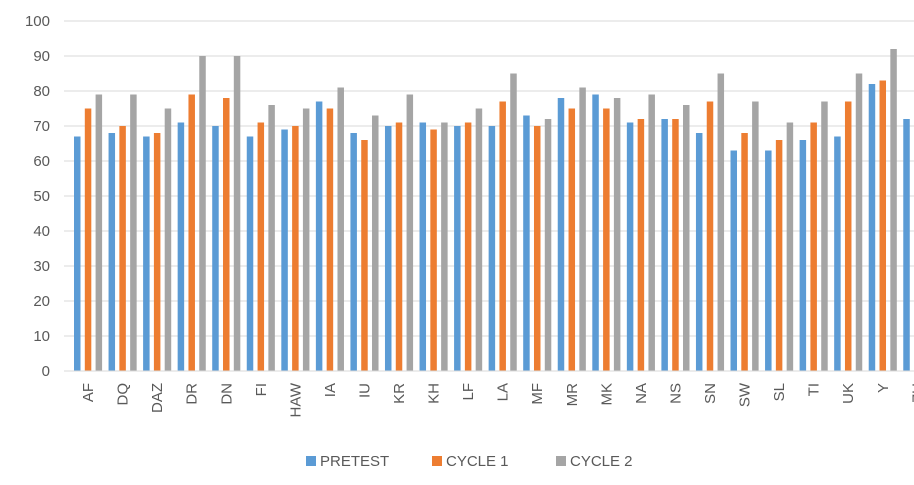 Image resolution: width=914 pixels, height=485 pixels. What do you see at coordinates (133, 232) in the screenshot?
I see `bar-cycle-2-dq` at bounding box center [133, 232].